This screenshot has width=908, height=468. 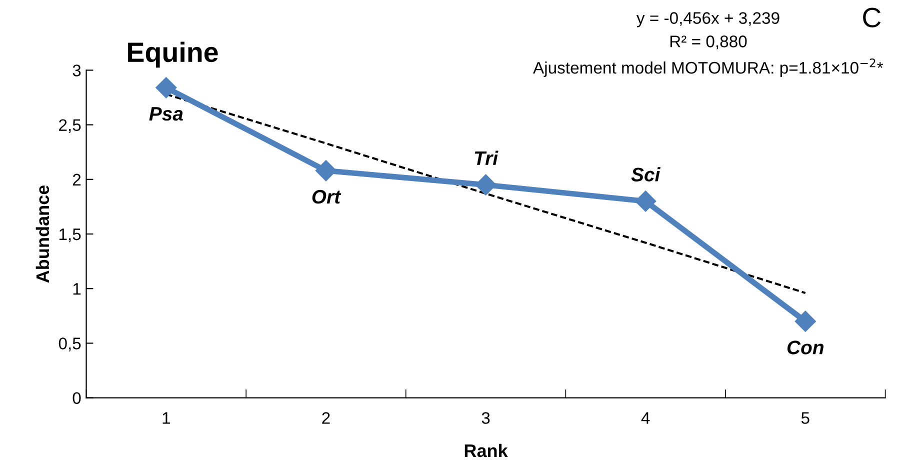 I want to click on annotation: Ajustement model MOTOMURA: p=1.81×10$^{−2}$*, so click(x=708, y=67).